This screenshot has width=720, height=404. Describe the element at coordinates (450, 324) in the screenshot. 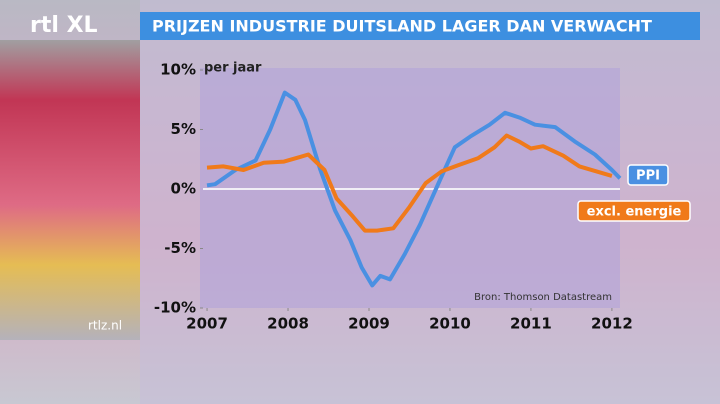

I see `x-tick-label: 2010` at that location.